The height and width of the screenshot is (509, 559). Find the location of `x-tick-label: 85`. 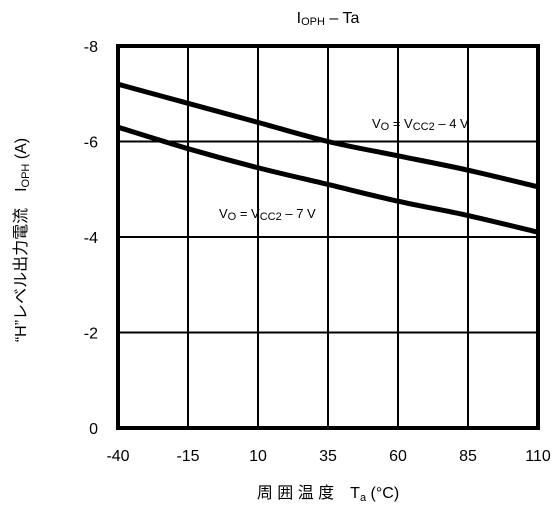

x-tick-label: 85 is located at coordinates (468, 456).